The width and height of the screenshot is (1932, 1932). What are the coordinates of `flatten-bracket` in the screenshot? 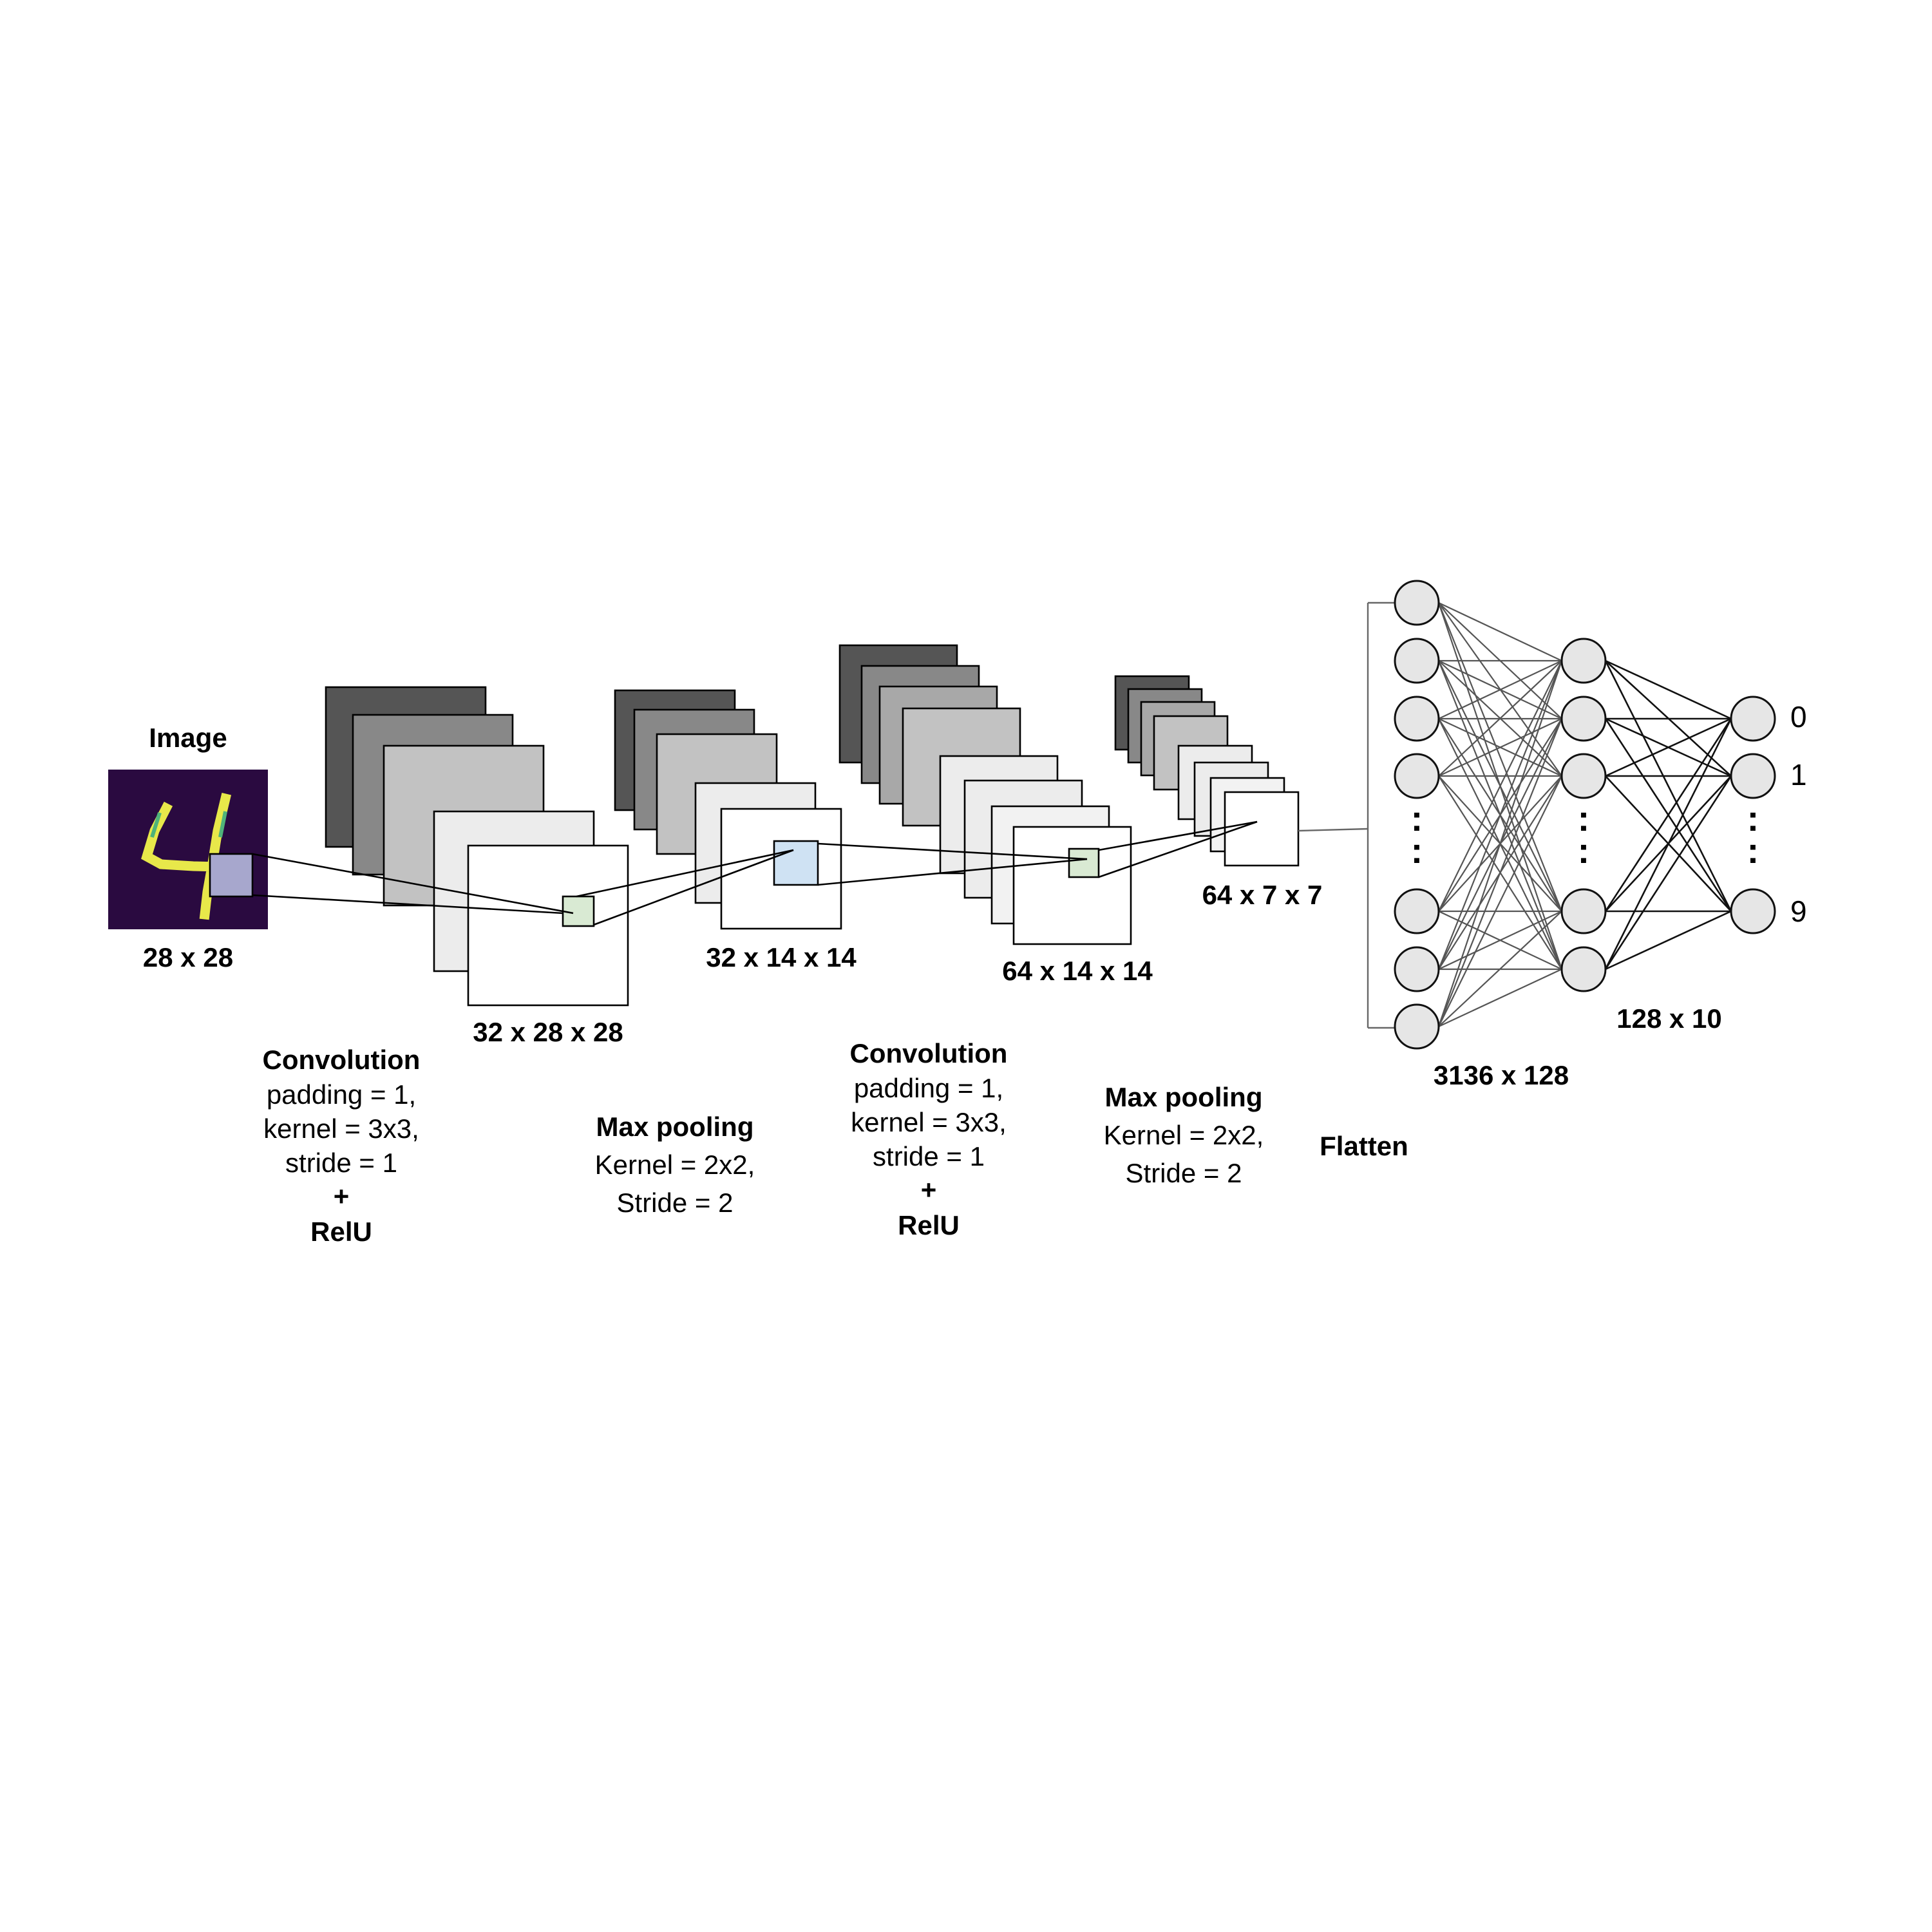 It's located at (1382, 815).